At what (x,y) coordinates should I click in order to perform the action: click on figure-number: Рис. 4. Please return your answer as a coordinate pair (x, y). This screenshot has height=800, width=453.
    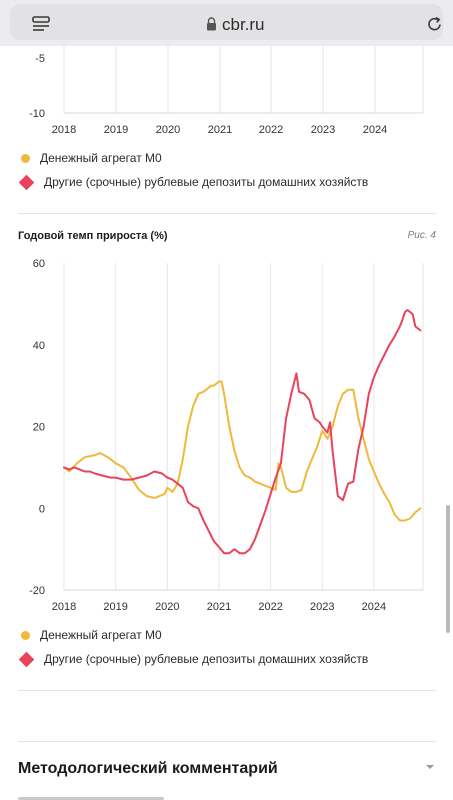
    Looking at the image, I should click on (421, 235).